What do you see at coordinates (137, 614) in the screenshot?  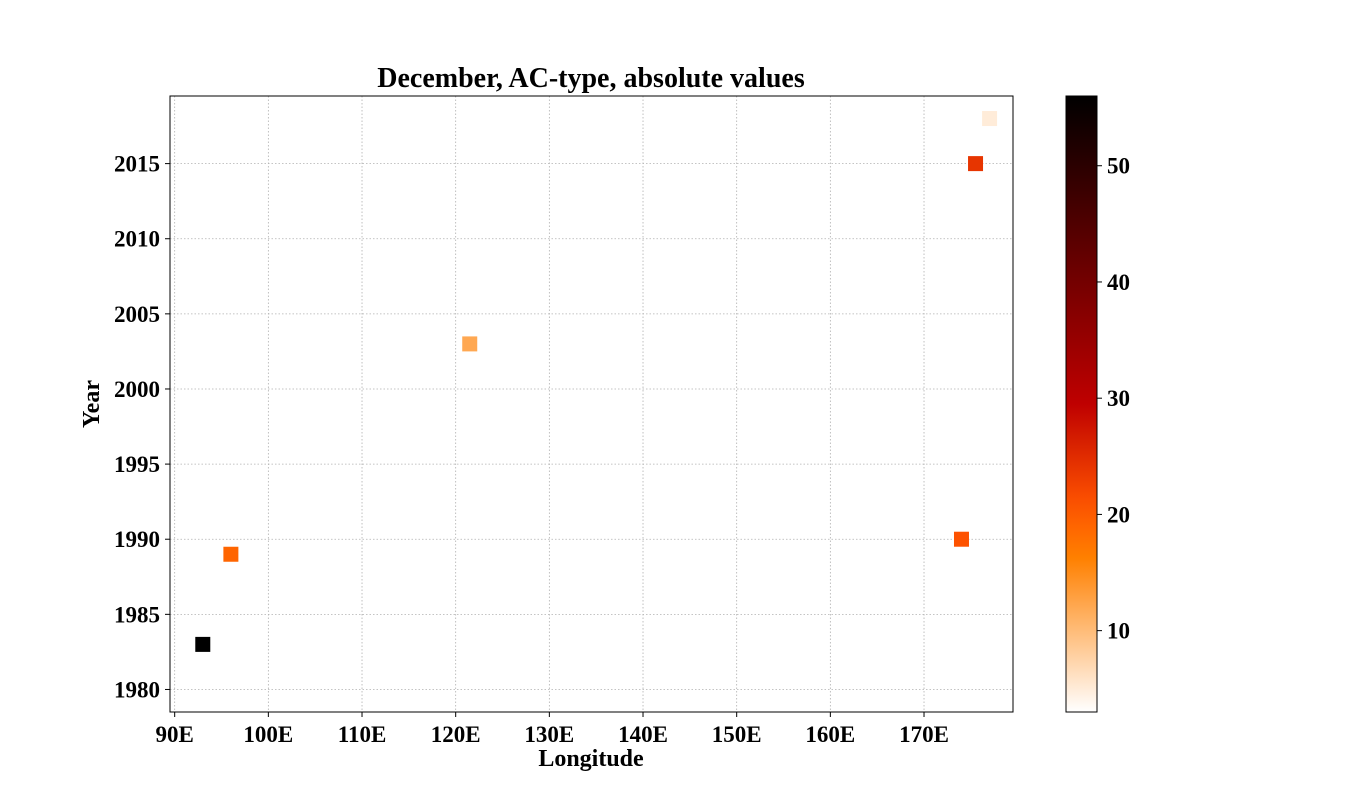 I see `y-tick-label: 1985` at bounding box center [137, 614].